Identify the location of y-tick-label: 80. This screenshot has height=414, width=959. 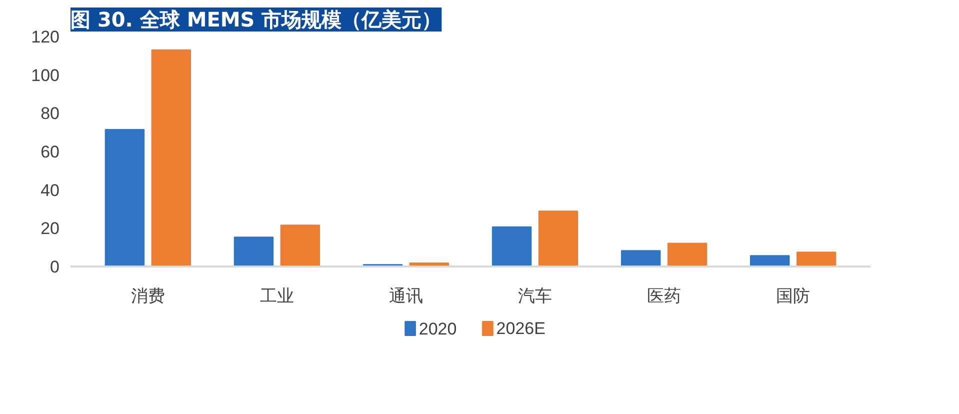
(50, 114).